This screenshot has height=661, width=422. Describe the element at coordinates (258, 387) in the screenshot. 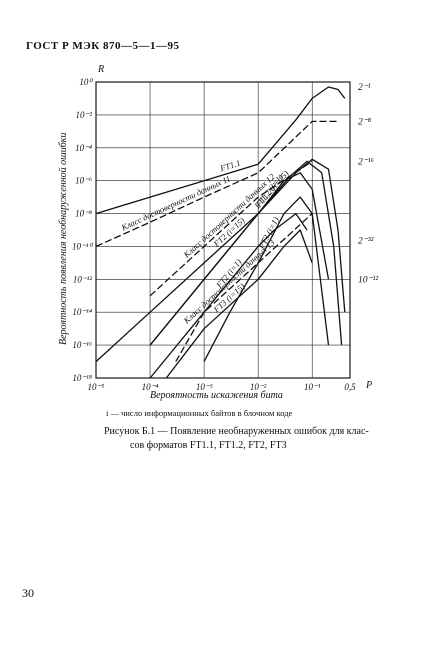

I see `x-tick-label: 10⁻²` at that location.